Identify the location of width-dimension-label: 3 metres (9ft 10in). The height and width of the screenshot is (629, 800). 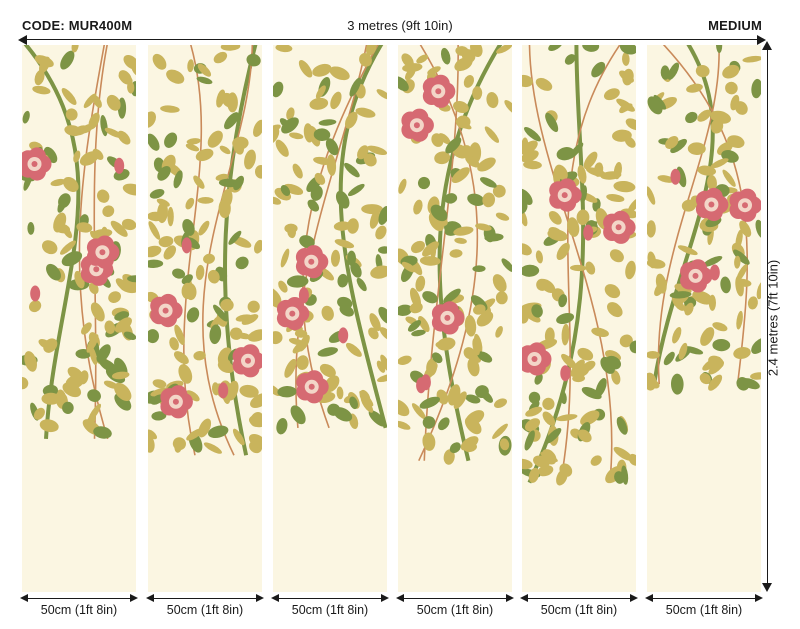
(400, 25).